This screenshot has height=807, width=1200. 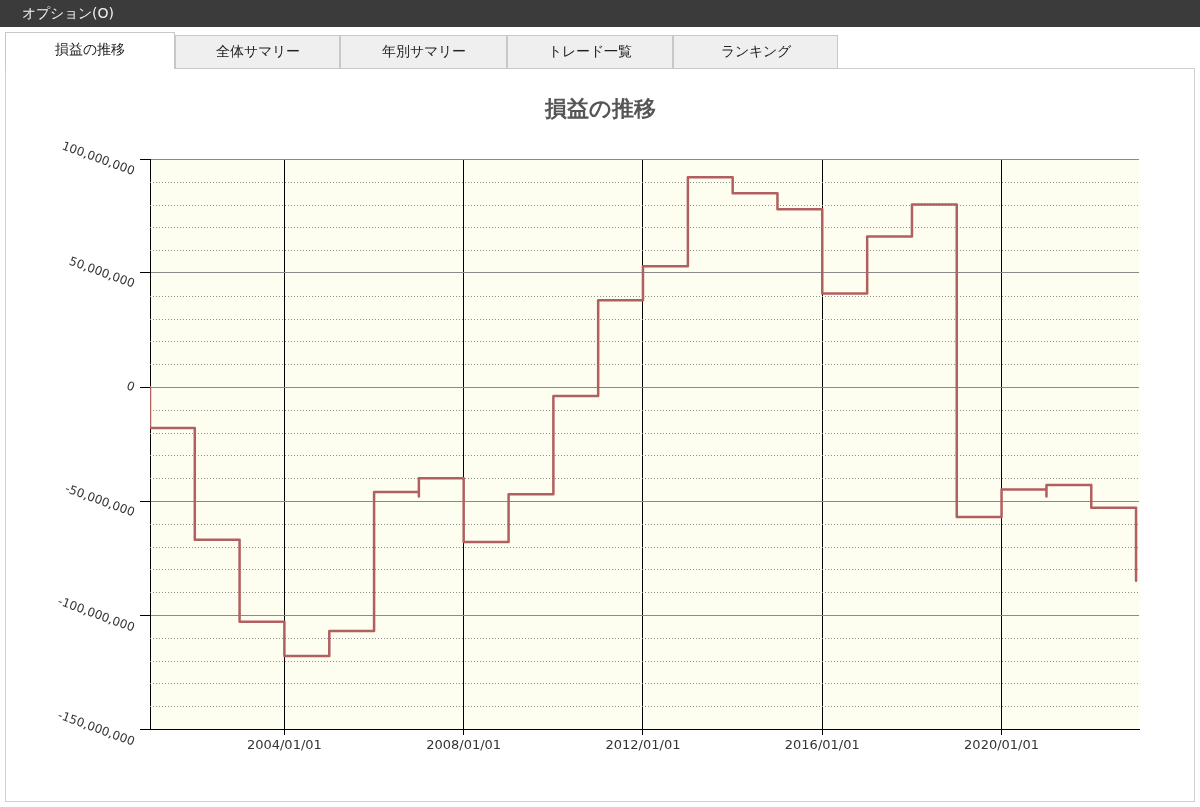 What do you see at coordinates (284, 745) in the screenshot?
I see `x-tick-label: 2004/01/01` at bounding box center [284, 745].